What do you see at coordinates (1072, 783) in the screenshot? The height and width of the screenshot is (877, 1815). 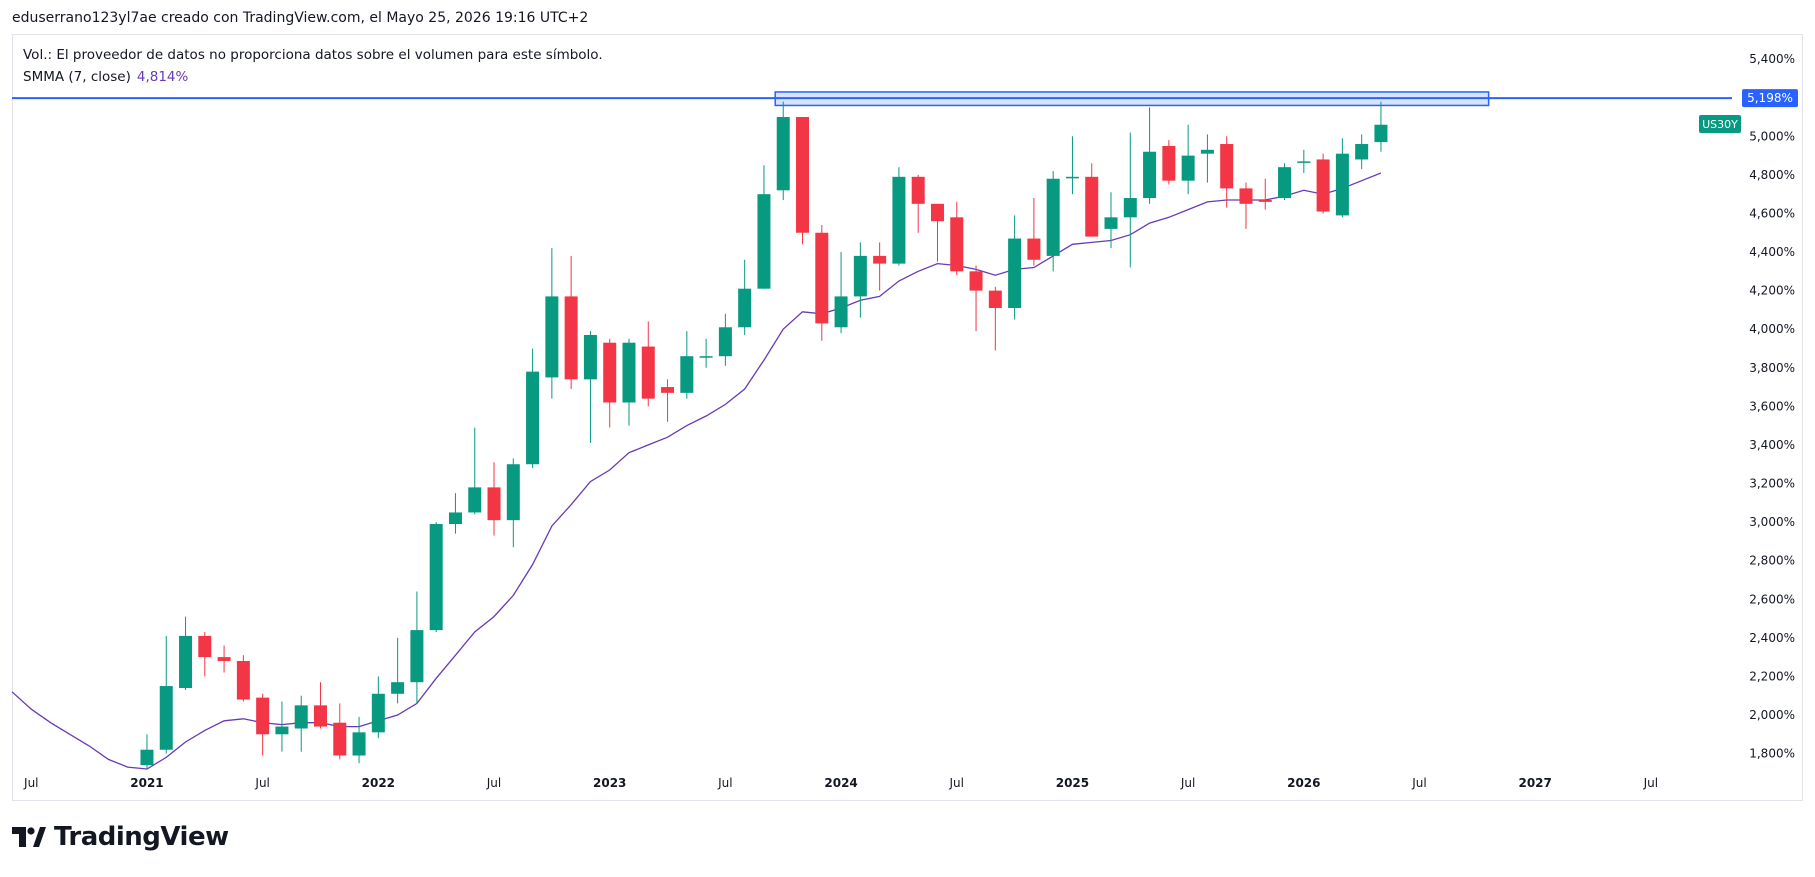 I see `x-tick-label: 2025` at bounding box center [1072, 783].